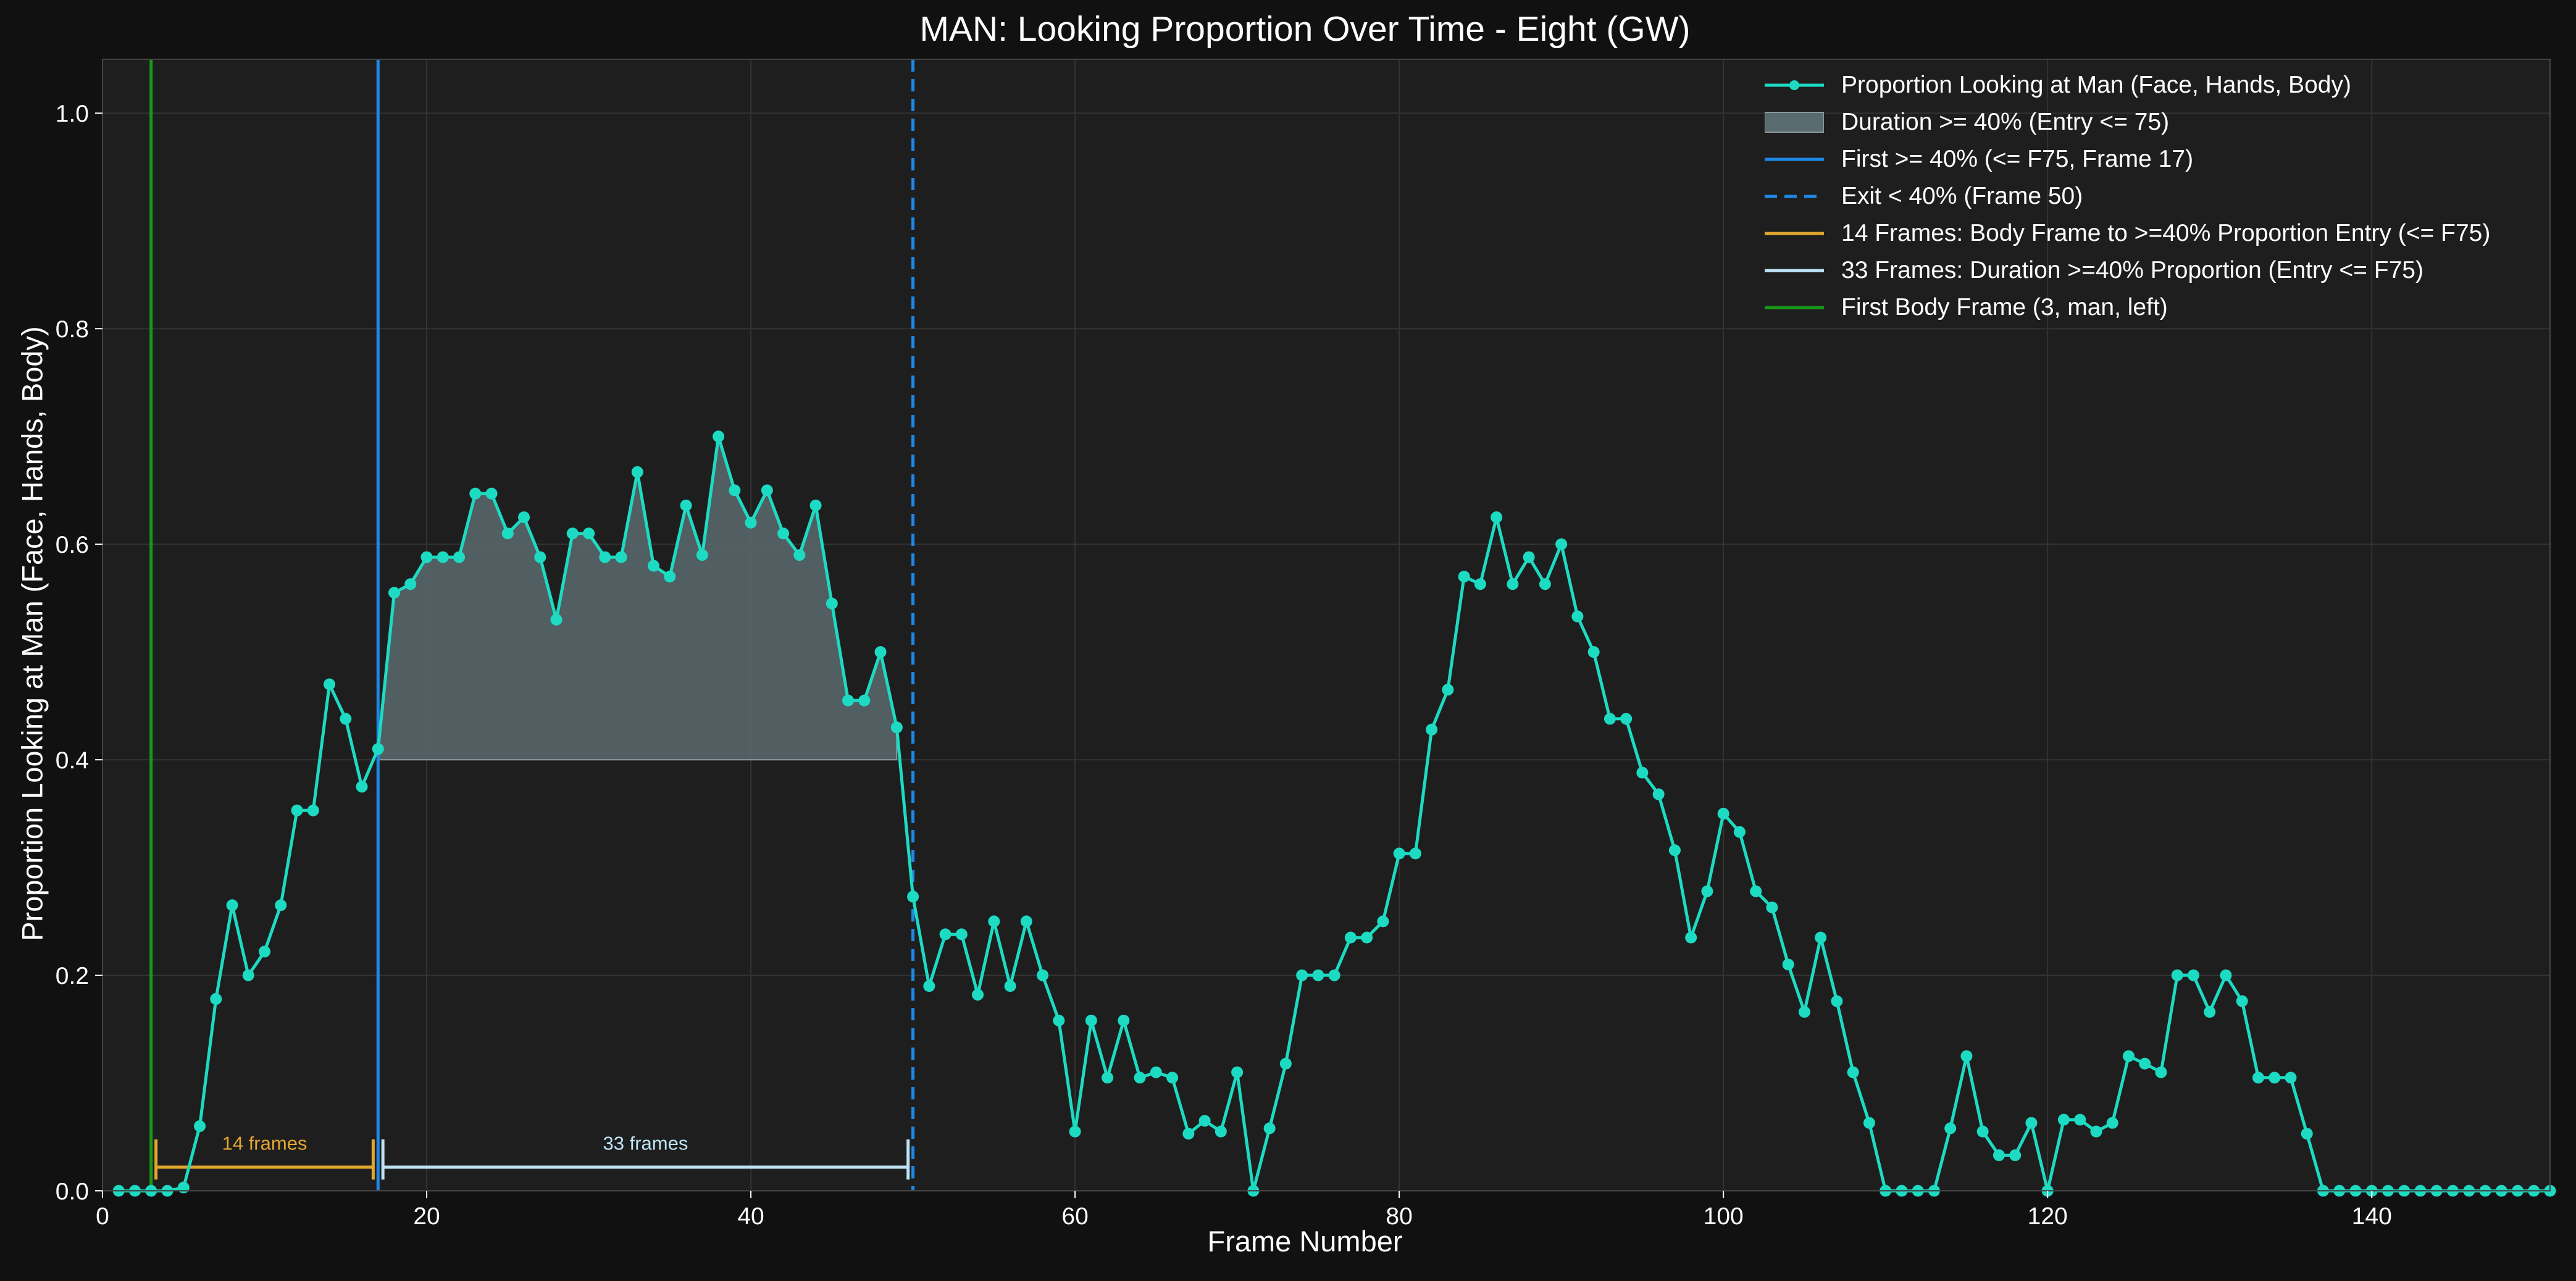 This screenshot has height=1281, width=2576. I want to click on span-annotation-0: 14 frames, so click(264, 1143).